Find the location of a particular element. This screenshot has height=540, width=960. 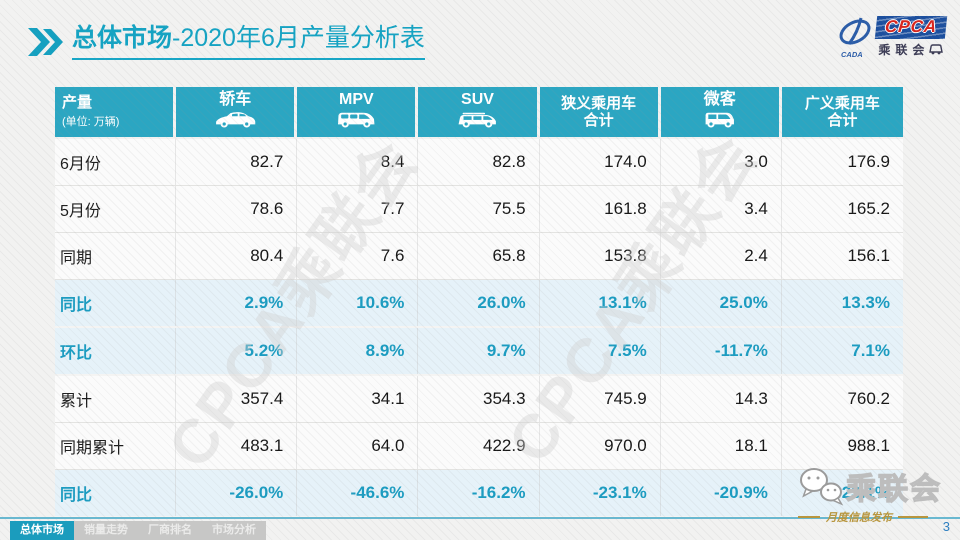

header-cell: 广义乘用车 合计 is located at coordinates (842, 112).